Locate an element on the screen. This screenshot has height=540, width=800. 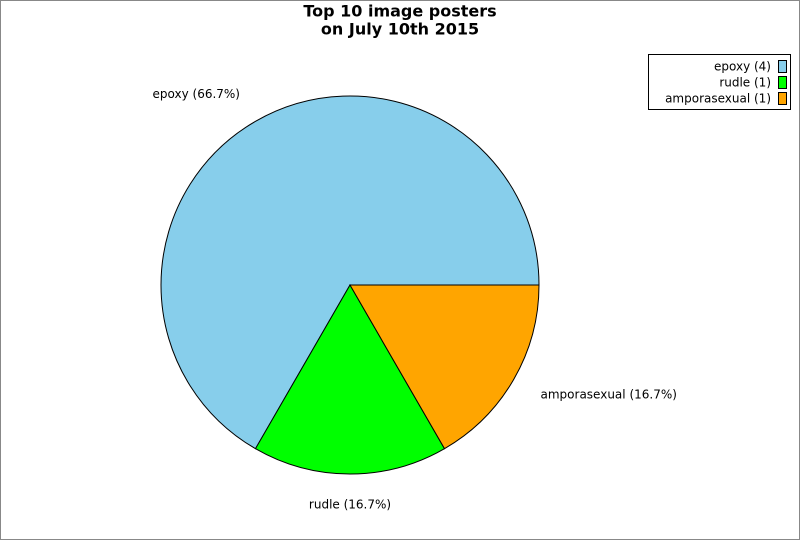
chart-title: Top 10 image posters is located at coordinates (399, 11).